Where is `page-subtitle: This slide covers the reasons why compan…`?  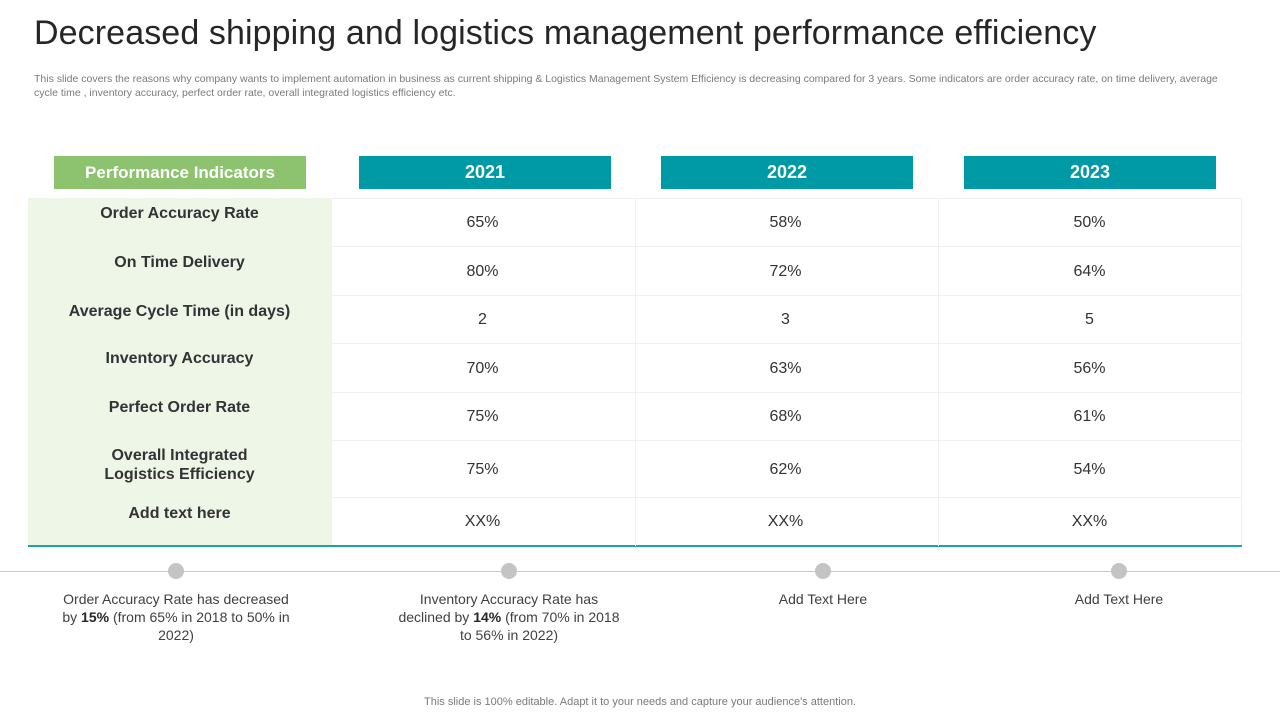
page-subtitle: This slide covers the reasons why compan… is located at coordinates (626, 86).